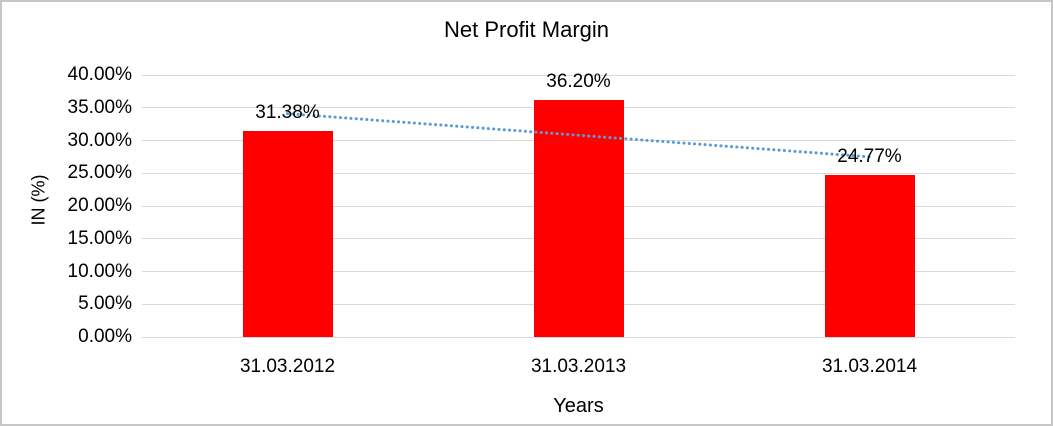 This screenshot has width=1053, height=426. Describe the element at coordinates (578, 81) in the screenshot. I see `bar-data-label: 36.20%` at that location.